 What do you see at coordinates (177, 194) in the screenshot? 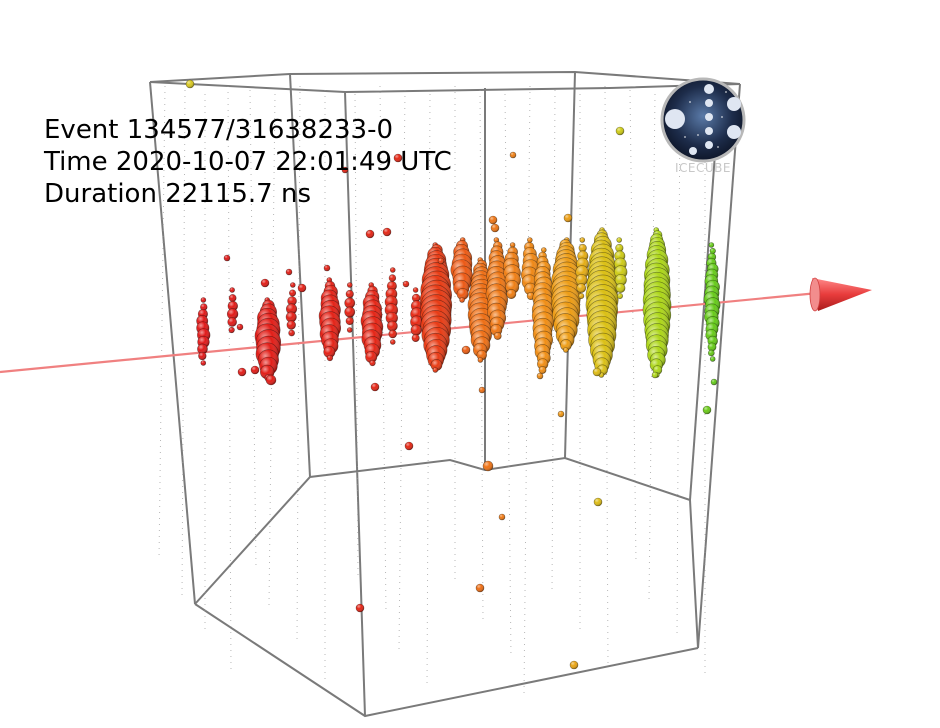
I see `event-duration-text: Duration 22115.7 ns` at bounding box center [177, 194].